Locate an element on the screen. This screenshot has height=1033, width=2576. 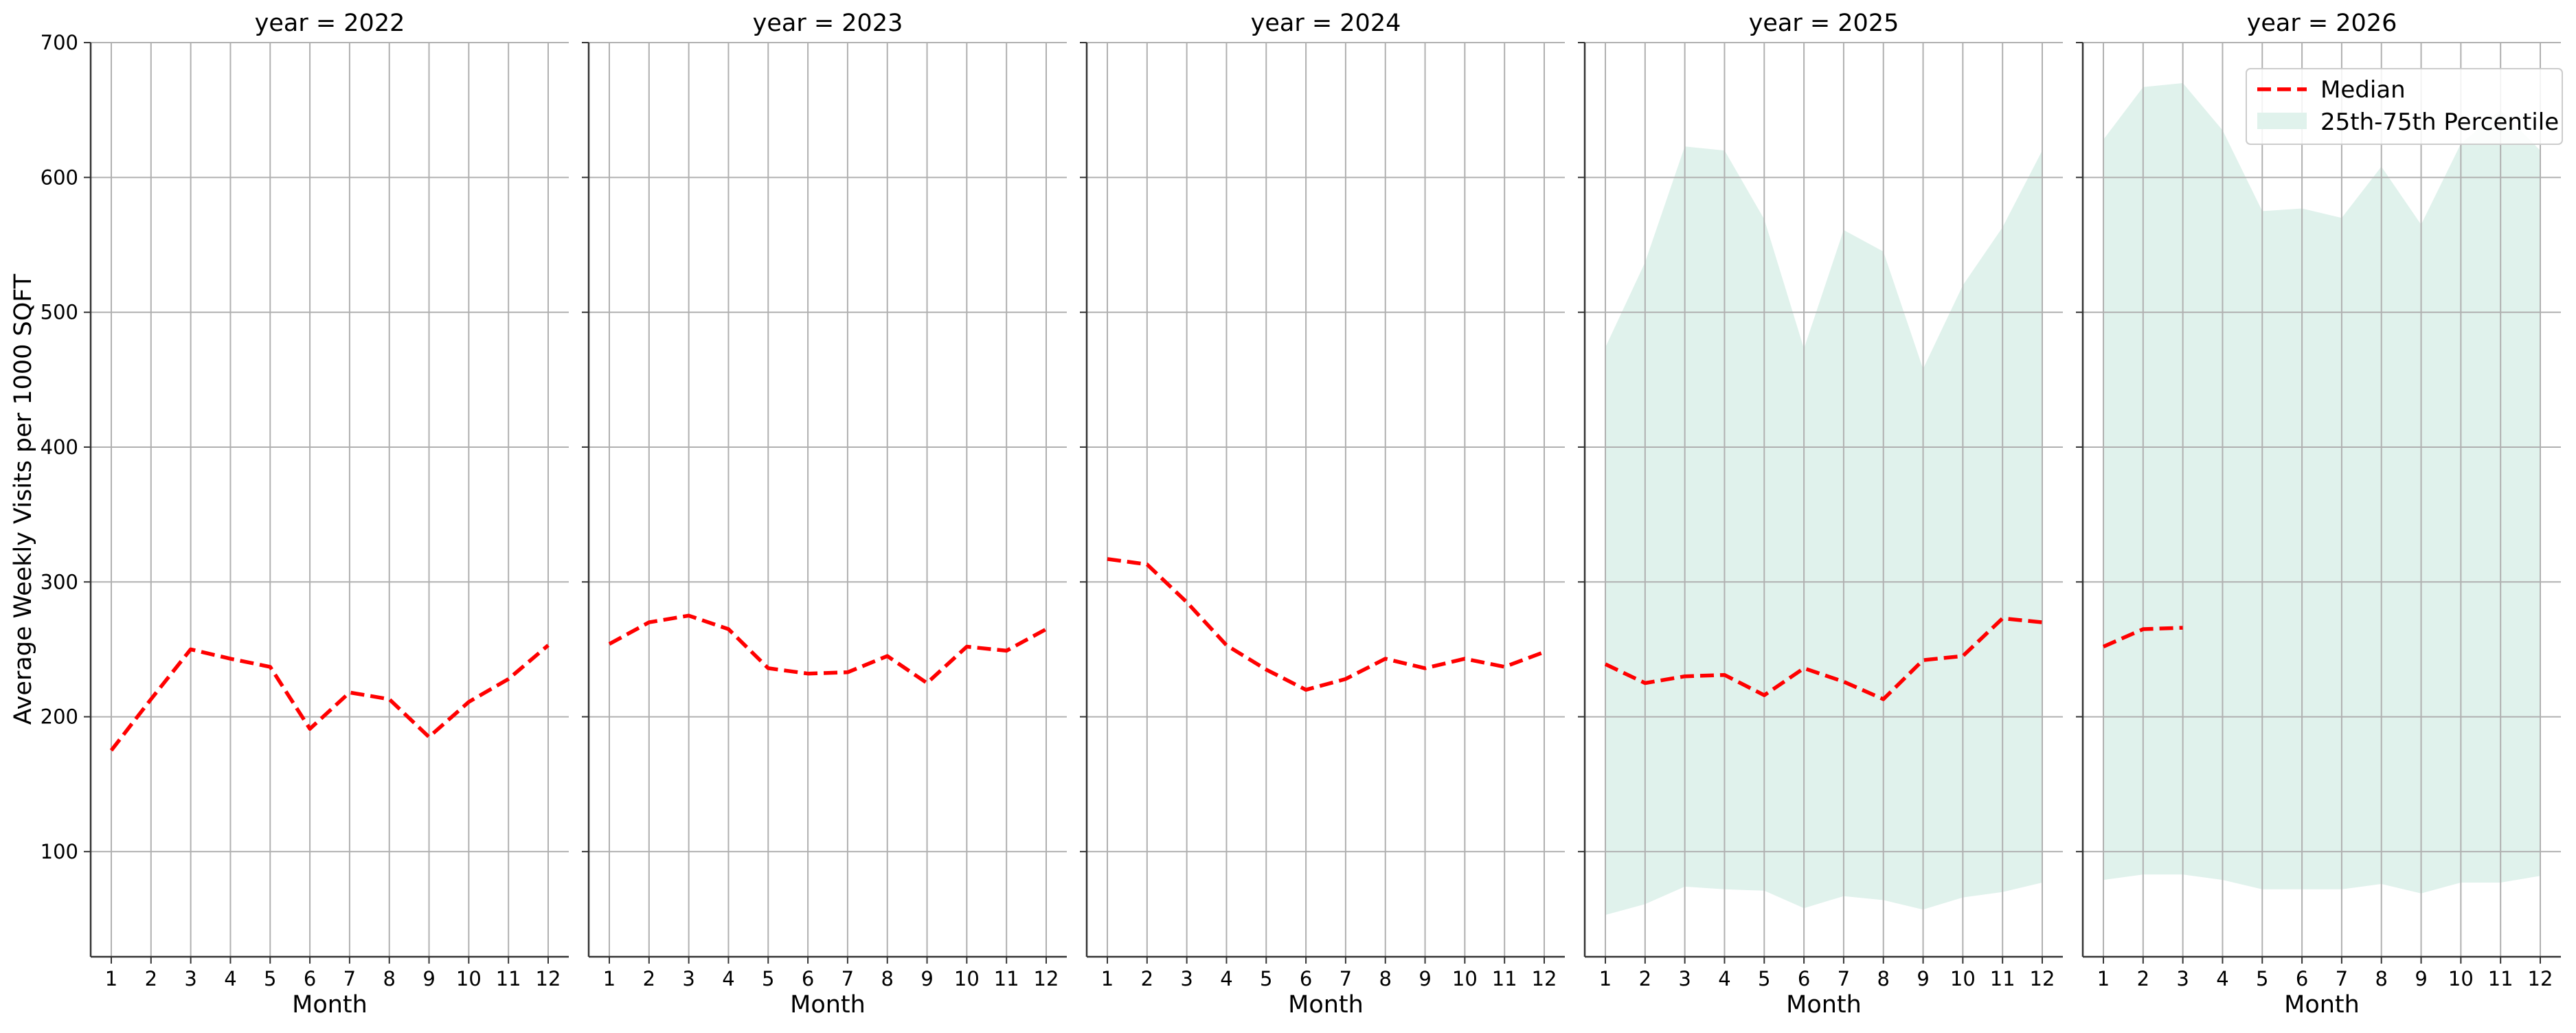
panel-title: year = 2023 is located at coordinates (828, 24).